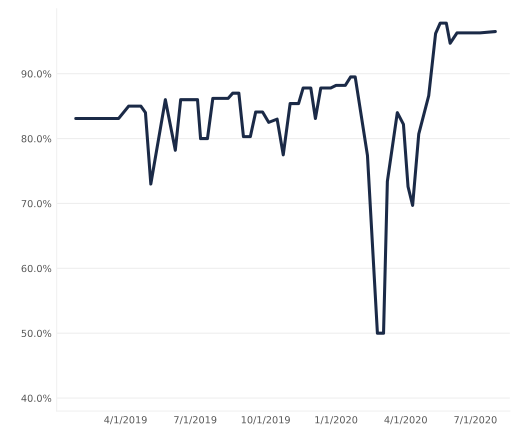 Image resolution: width=515 pixels, height=442 pixels. I want to click on y-tick-label: 70.0%, so click(37, 204).